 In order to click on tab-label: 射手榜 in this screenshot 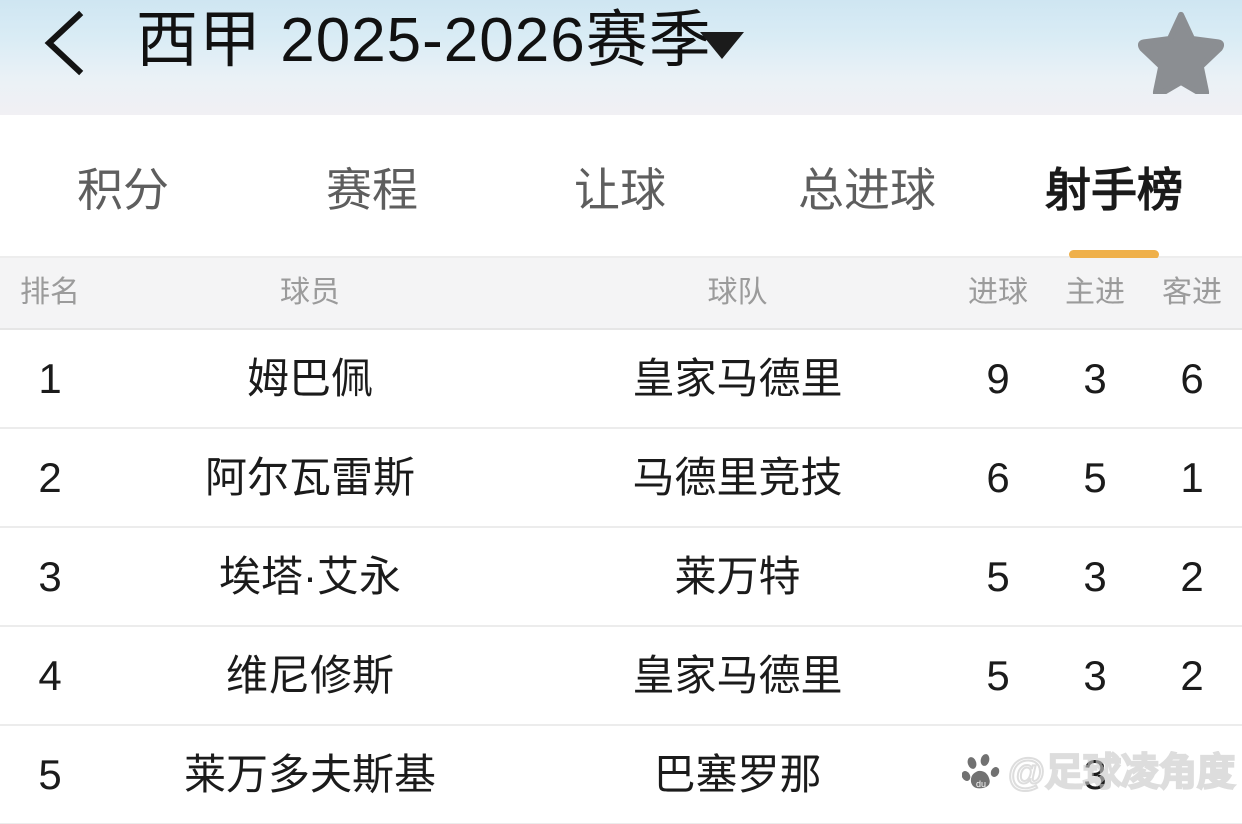, I will do `click(1114, 189)`.